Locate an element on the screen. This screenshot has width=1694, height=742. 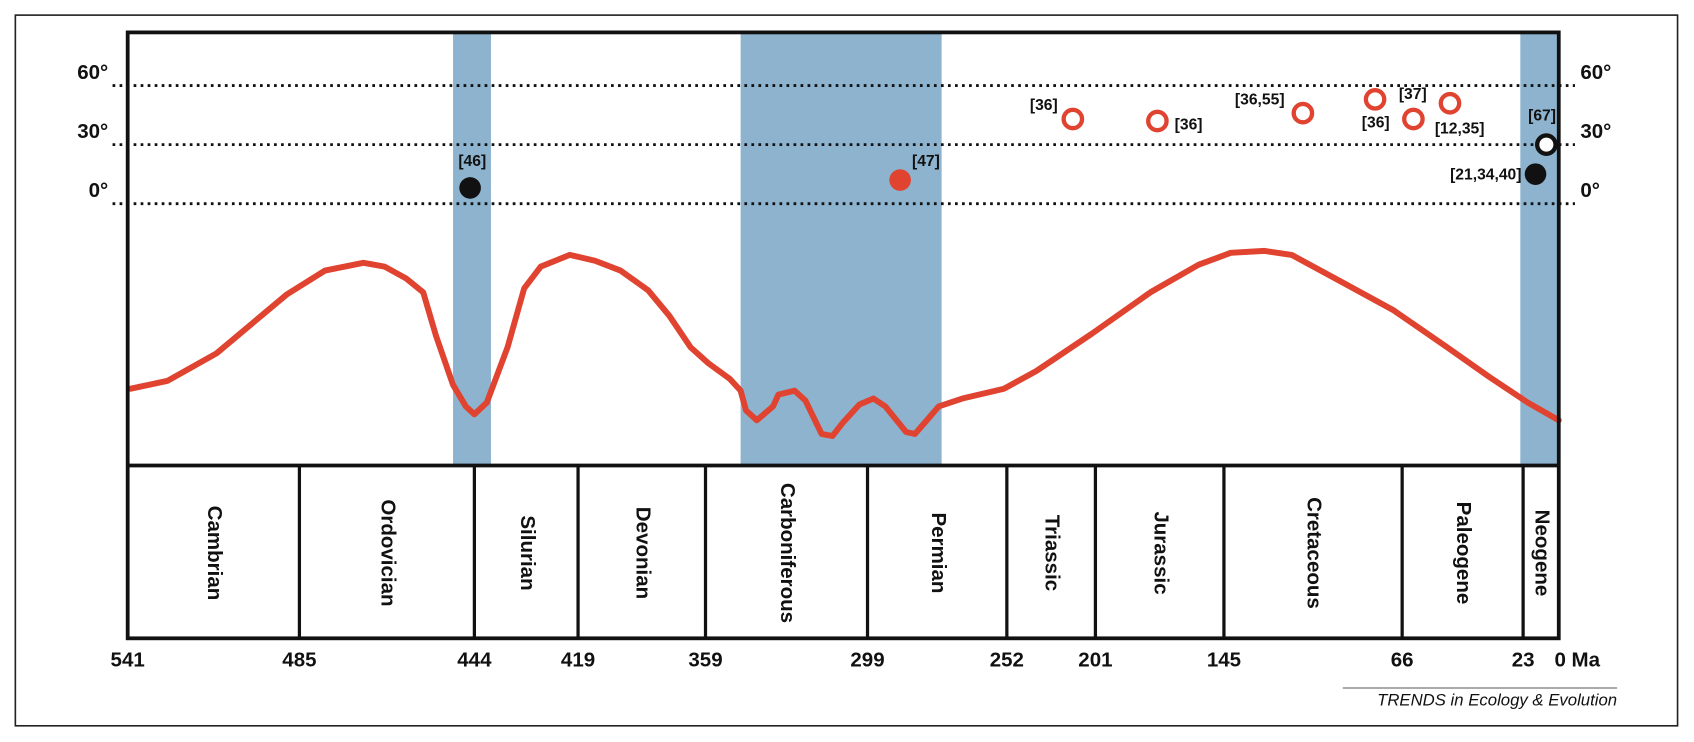
period-label: Ordovician is located at coordinates (387, 552).